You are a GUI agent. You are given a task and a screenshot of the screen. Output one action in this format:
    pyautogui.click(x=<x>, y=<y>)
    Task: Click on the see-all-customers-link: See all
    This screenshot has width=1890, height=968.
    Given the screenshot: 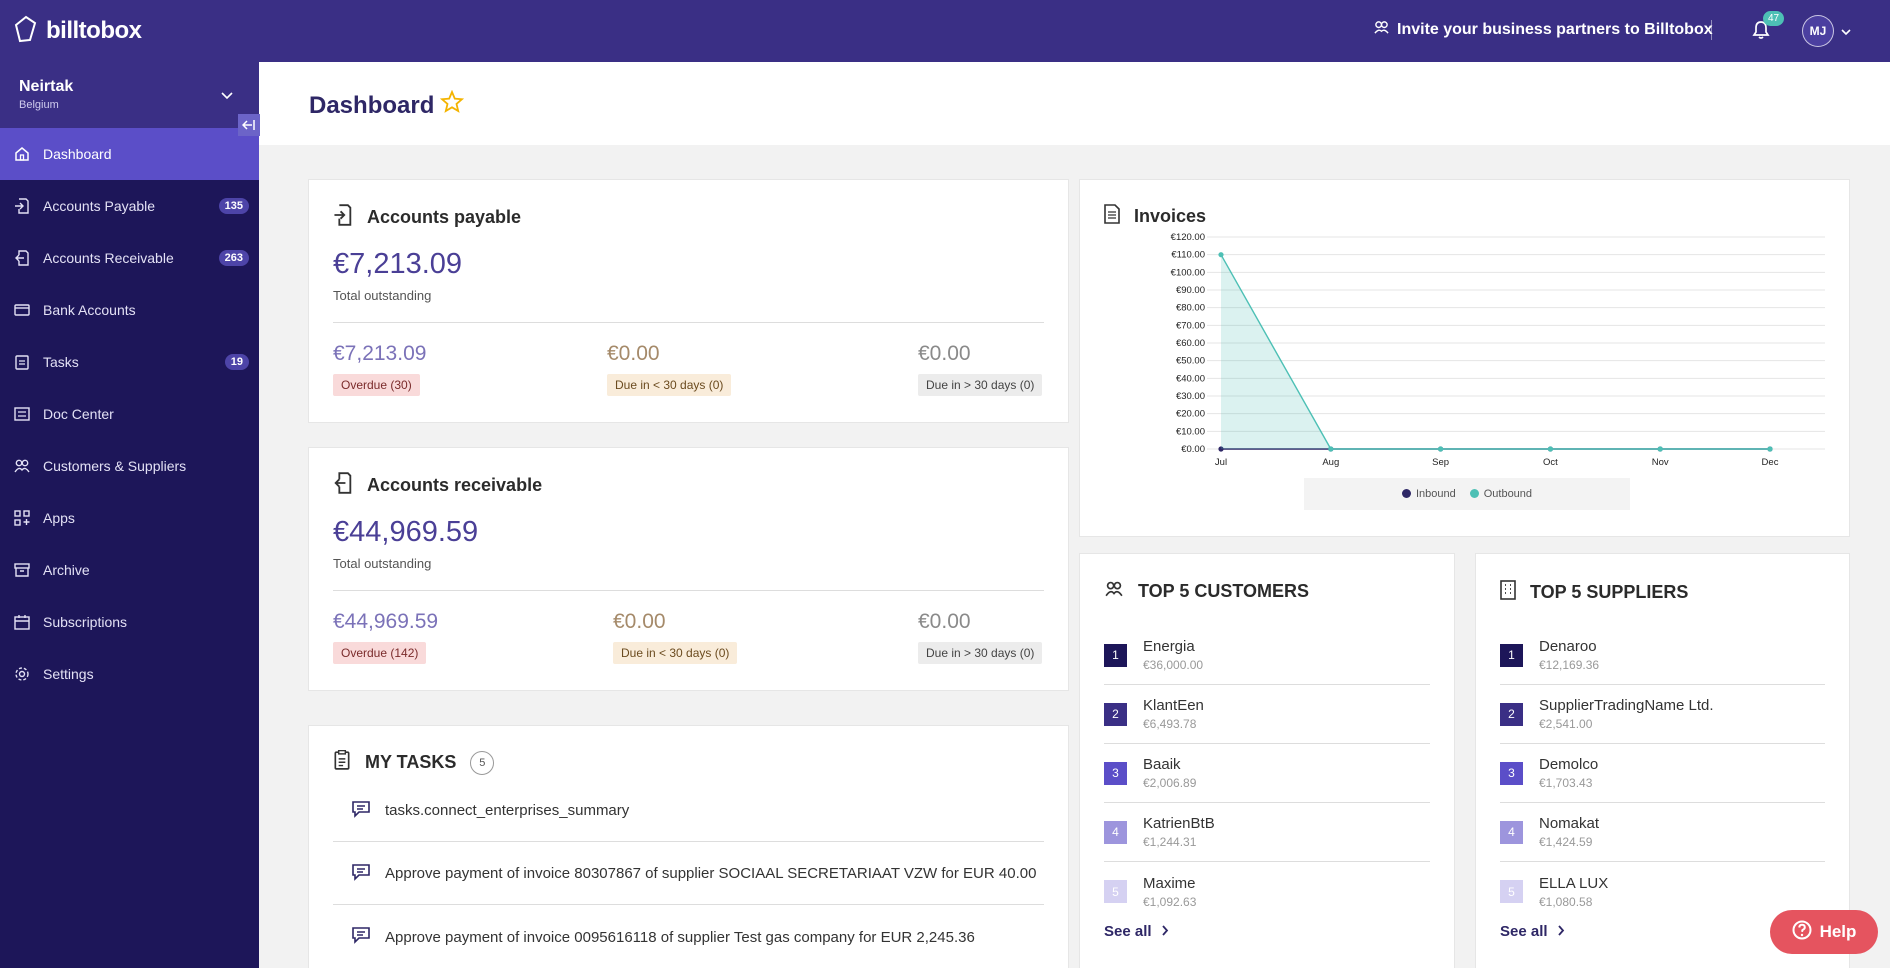 What is the action you would take?
    pyautogui.click(x=1136, y=931)
    